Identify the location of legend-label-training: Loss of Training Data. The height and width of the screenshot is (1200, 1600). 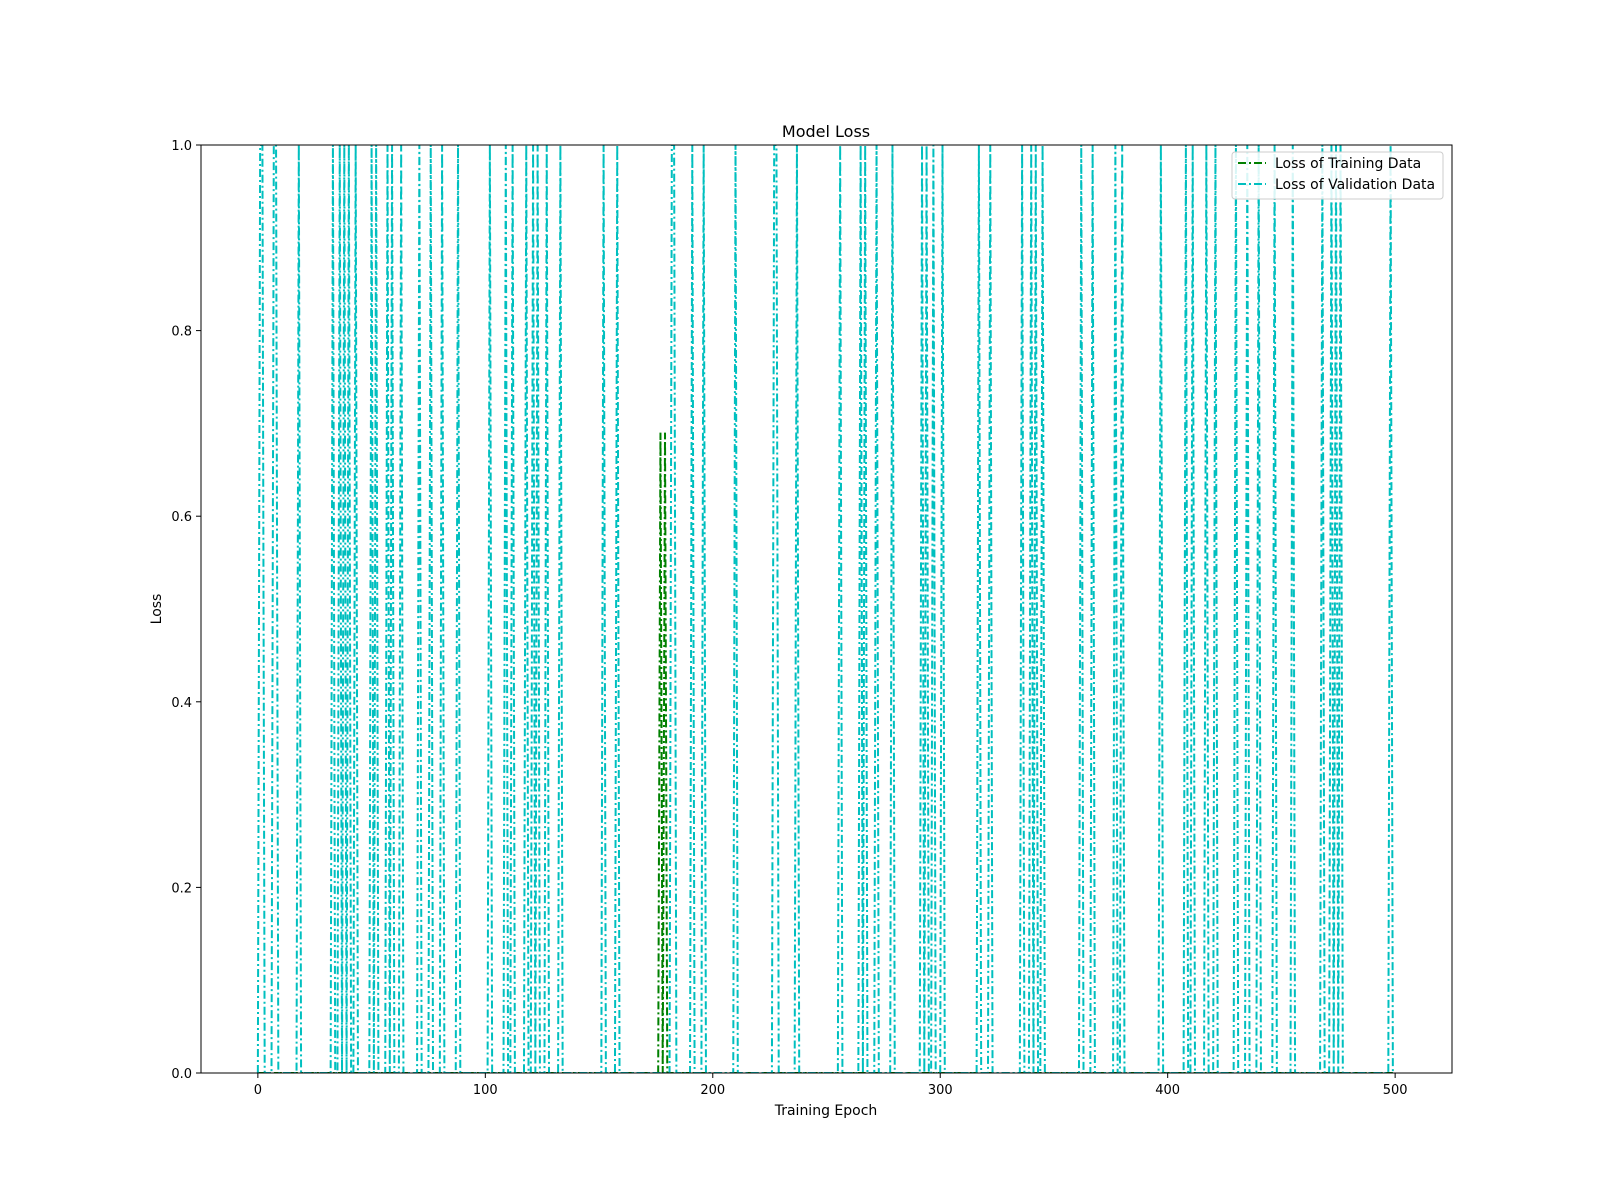
(1348, 164).